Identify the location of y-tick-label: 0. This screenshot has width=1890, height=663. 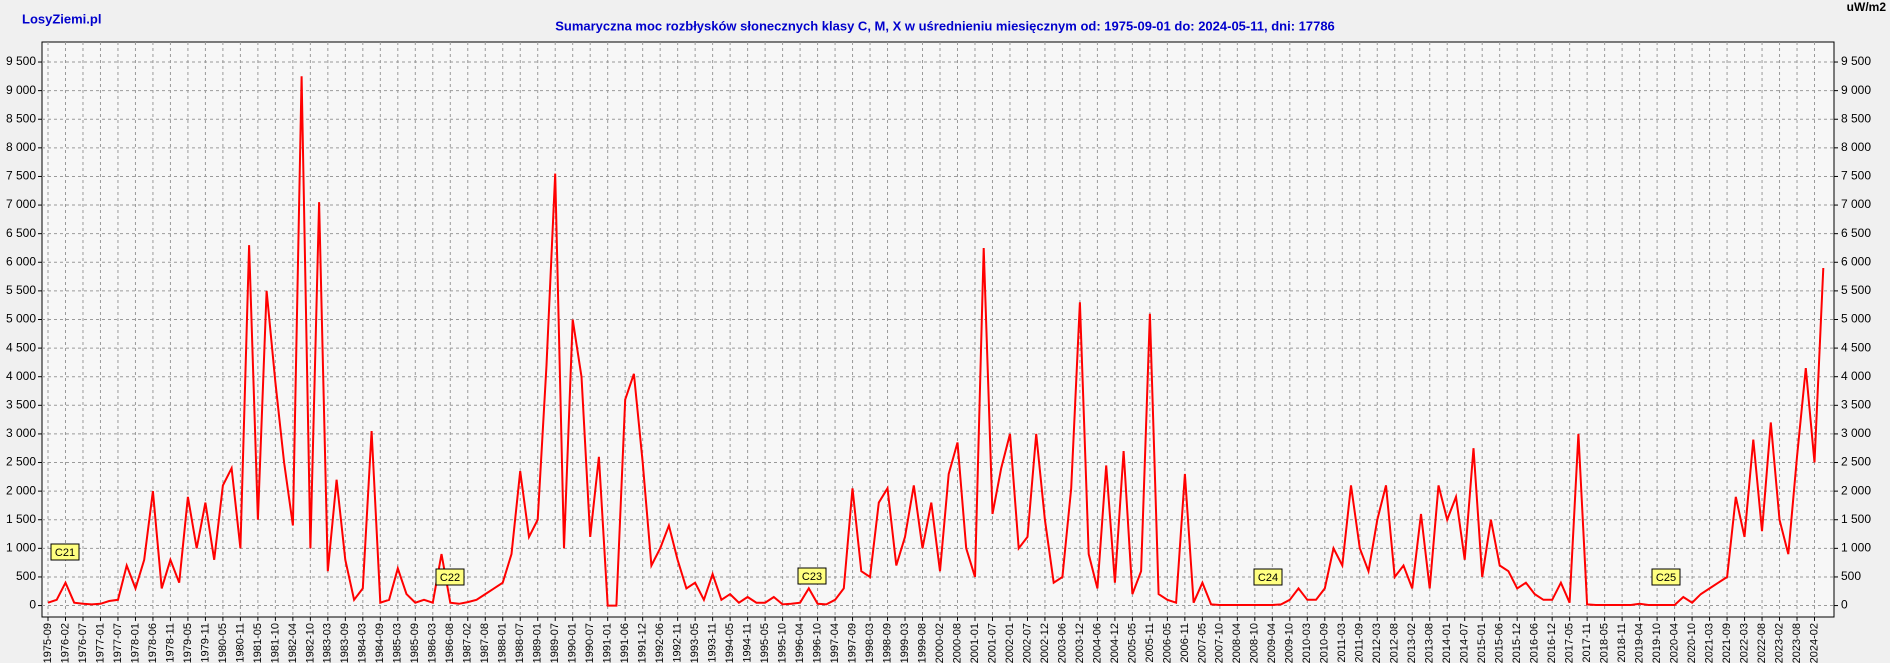
(32, 605).